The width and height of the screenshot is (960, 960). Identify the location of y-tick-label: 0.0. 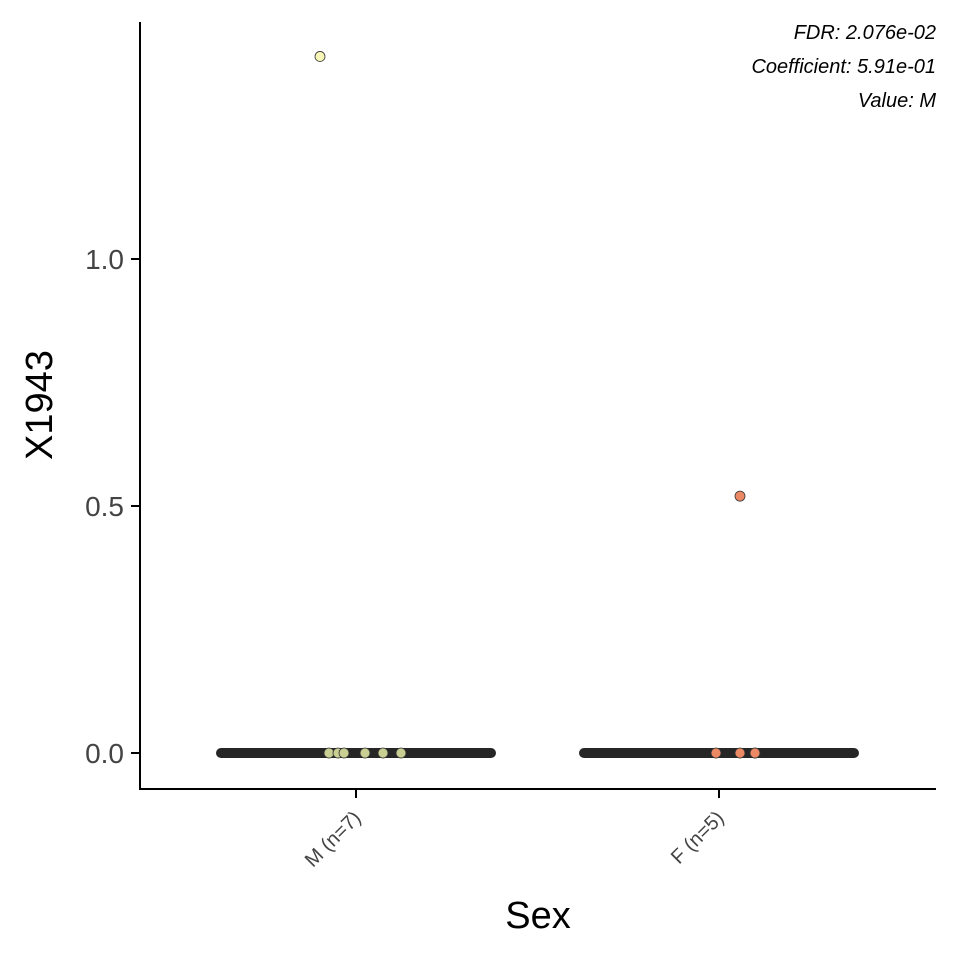
(104, 753).